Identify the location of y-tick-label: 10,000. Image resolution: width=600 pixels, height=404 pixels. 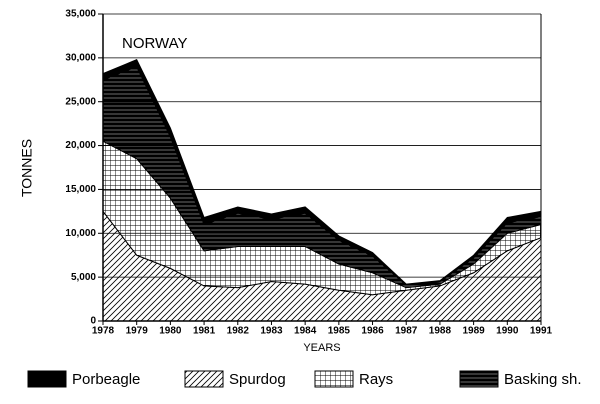
(80, 233).